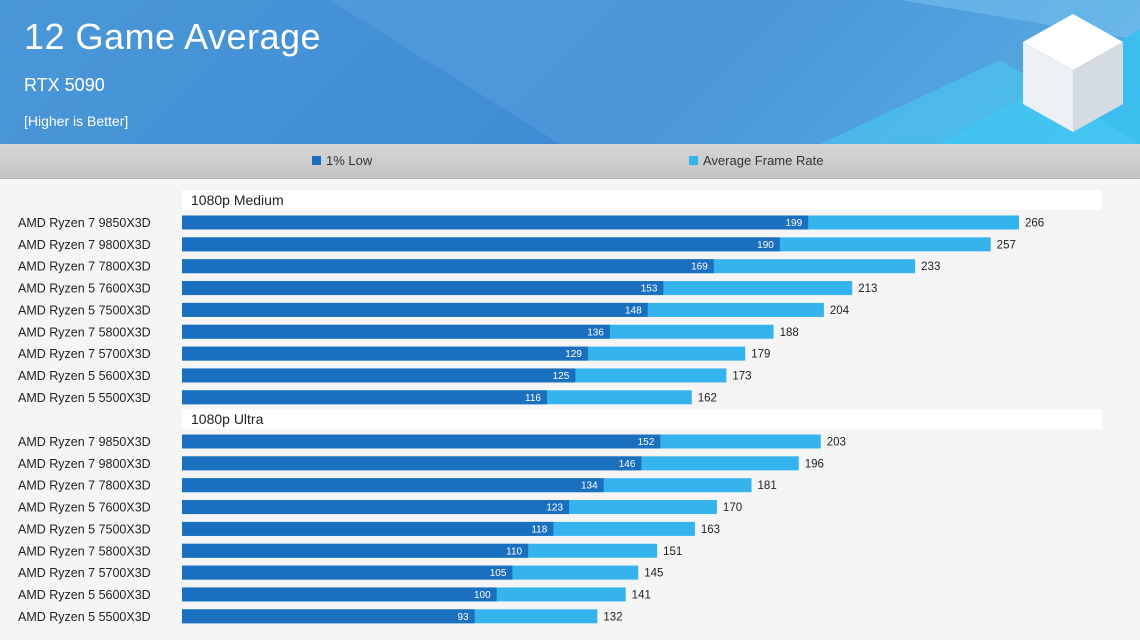  What do you see at coordinates (867, 289) in the screenshot?
I see `data-label-average: 213` at bounding box center [867, 289].